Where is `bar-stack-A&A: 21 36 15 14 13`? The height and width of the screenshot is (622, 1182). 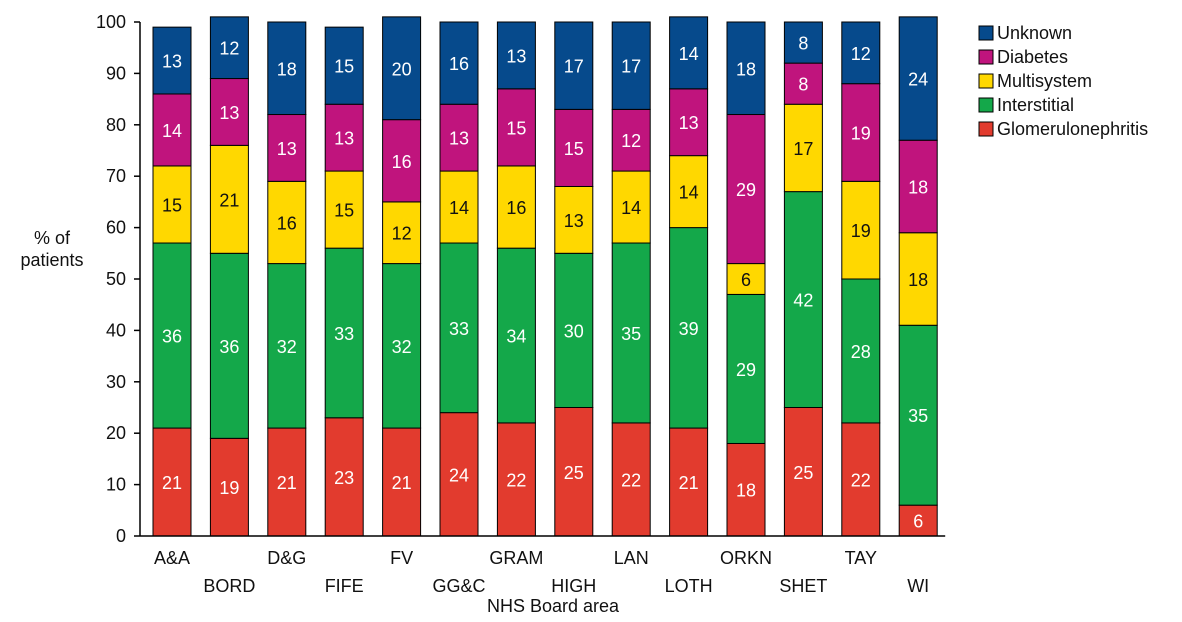
bar-stack-A&A: 21 36 15 14 13 is located at coordinates (172, 281).